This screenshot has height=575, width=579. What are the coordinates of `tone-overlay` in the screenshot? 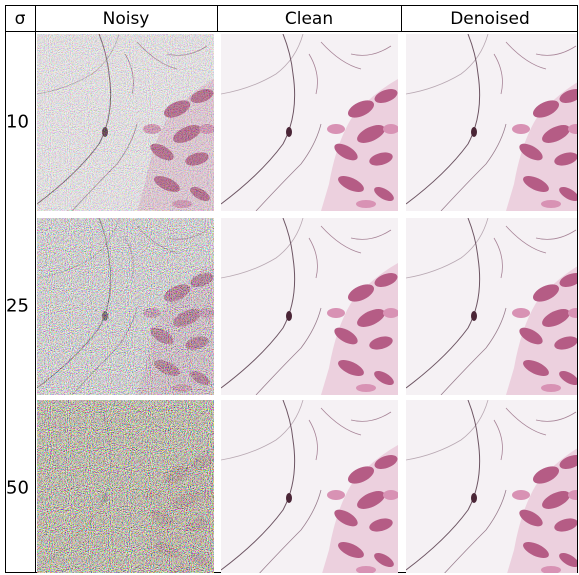 It's located at (125, 486).